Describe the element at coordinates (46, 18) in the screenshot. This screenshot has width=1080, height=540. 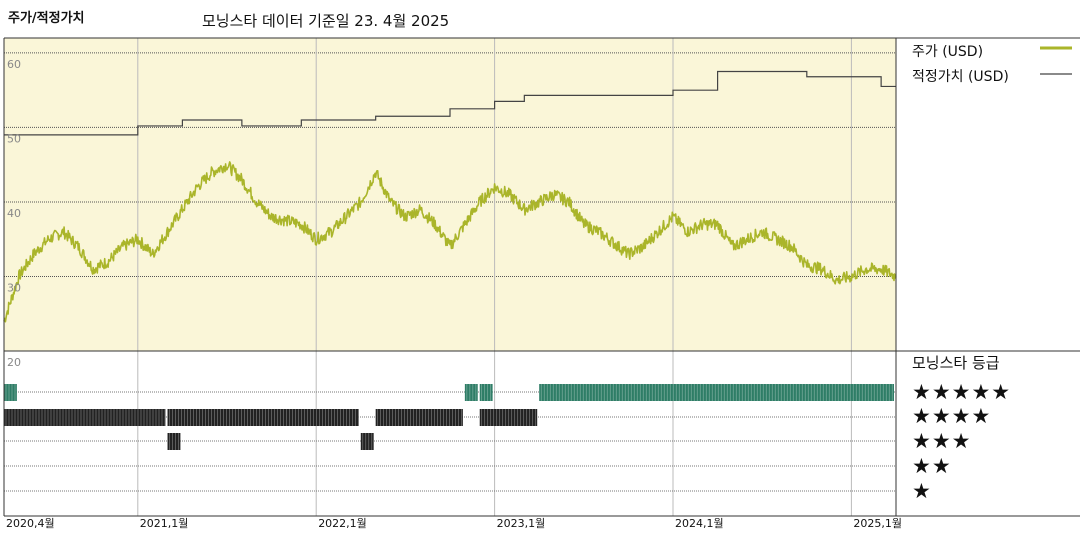
I see `chart-title: 주가/적정가치` at that location.